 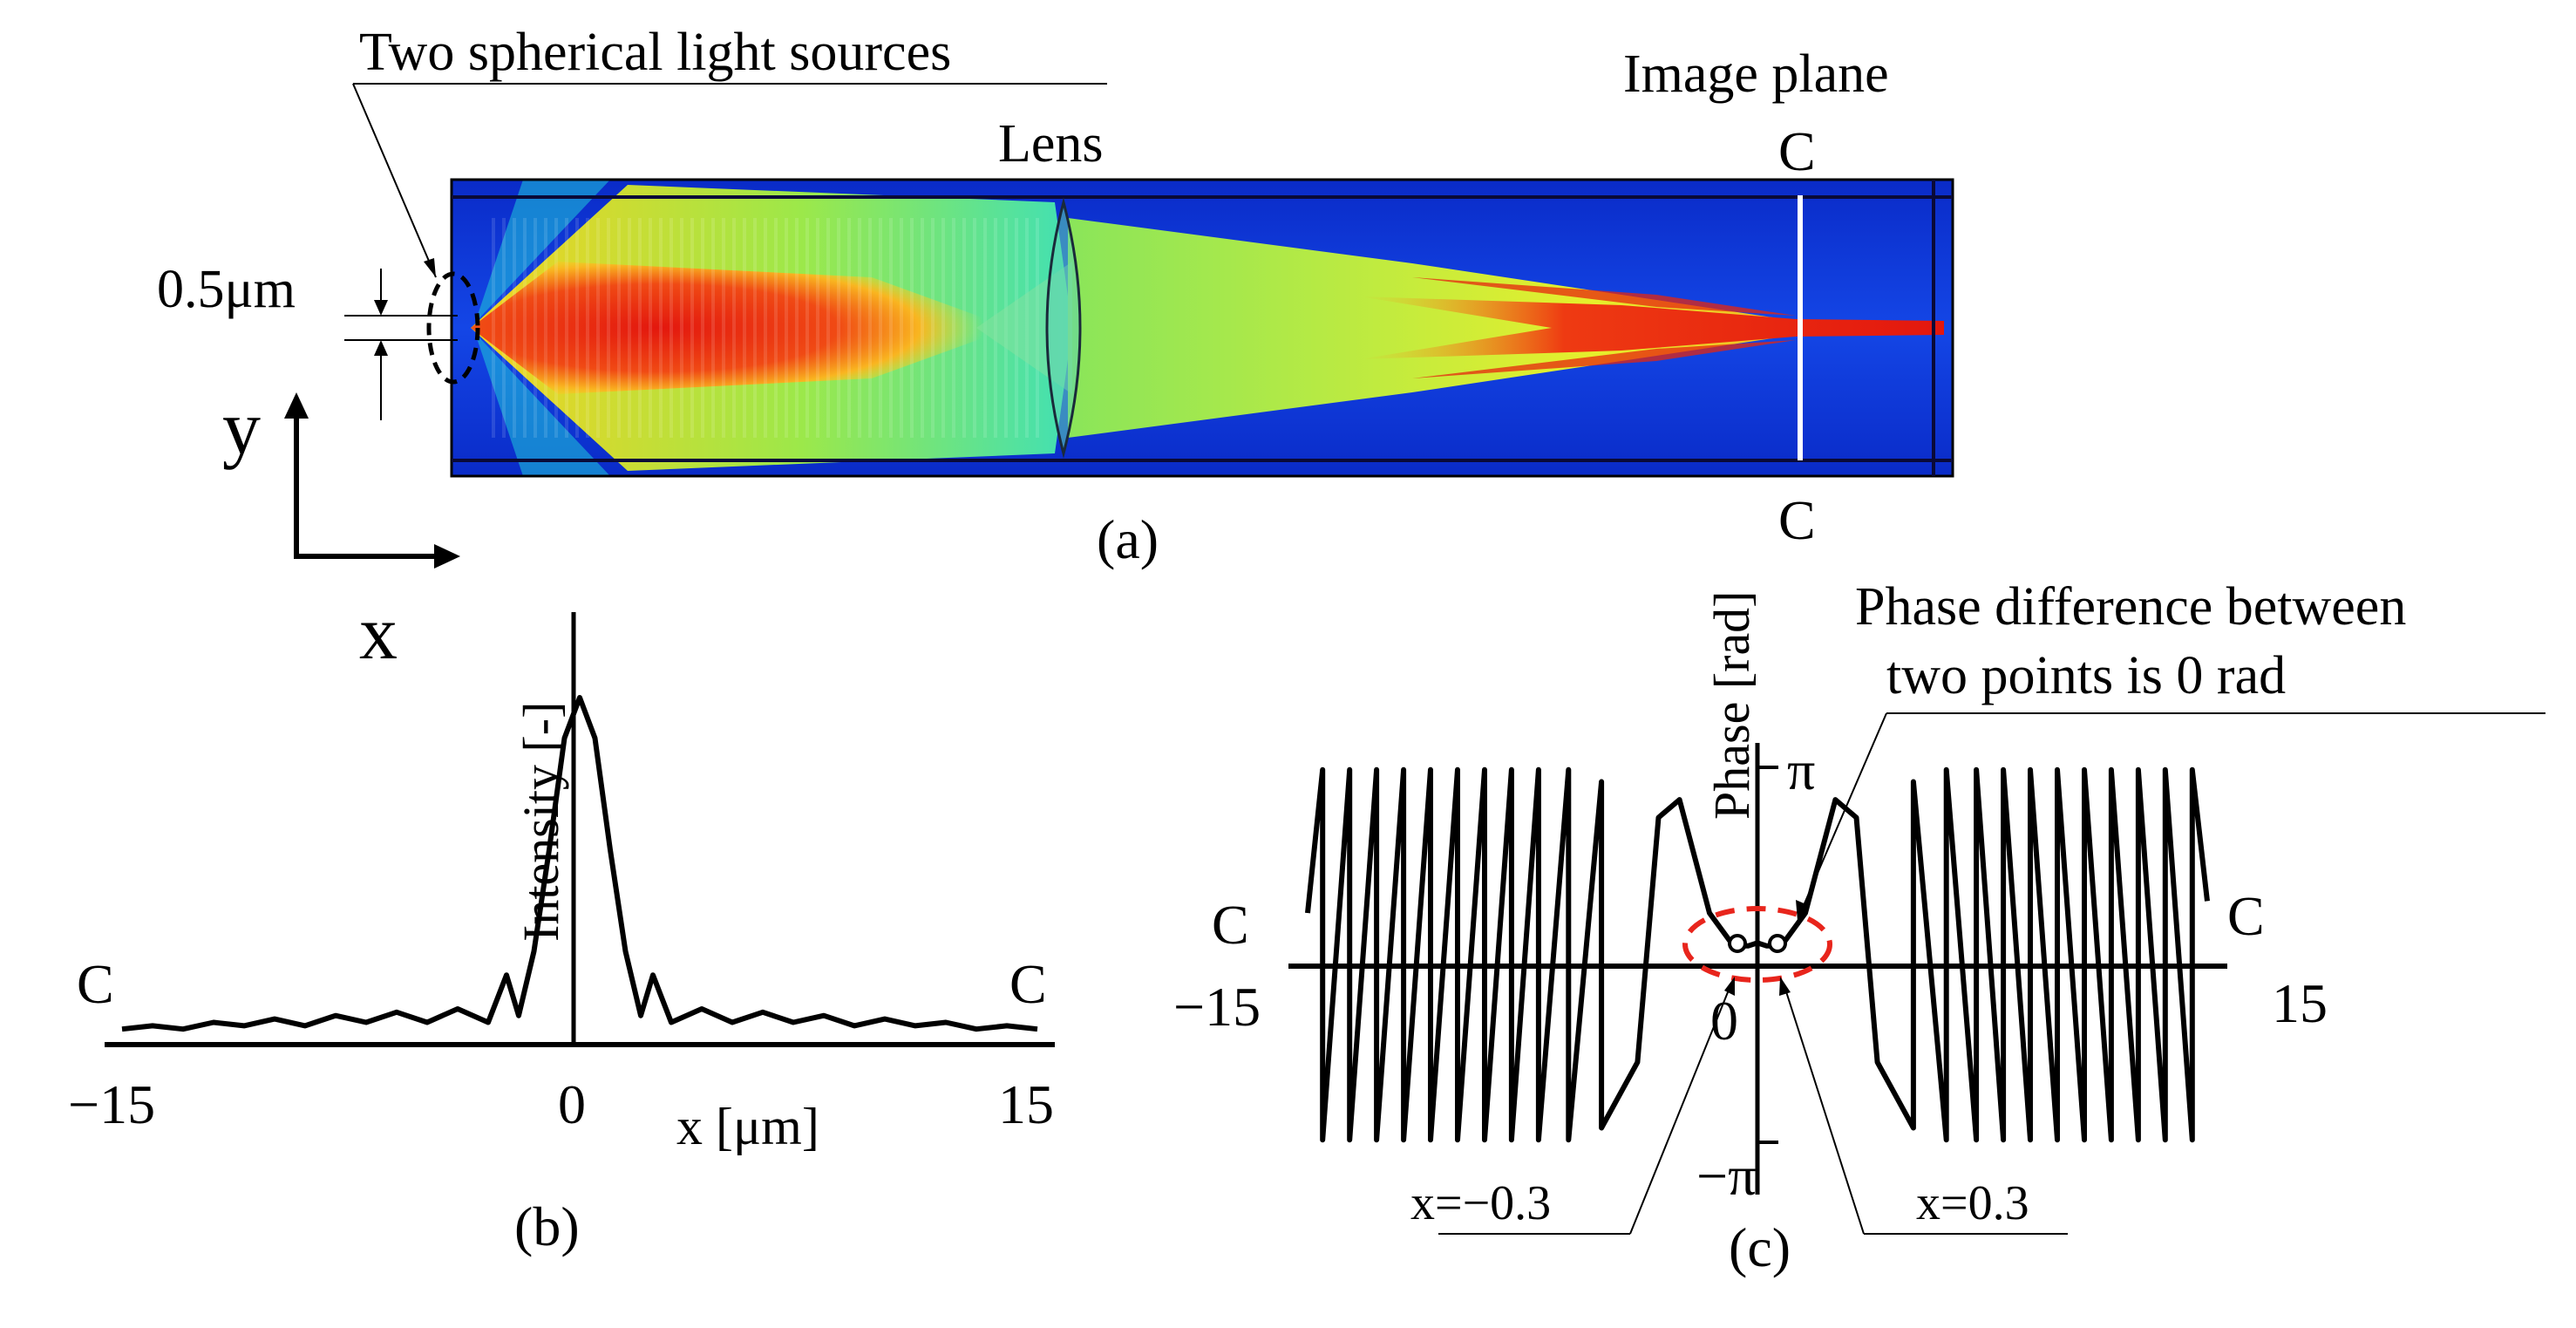 What do you see at coordinates (226, 289) in the screenshot?
I see `separation-label: 0.5μm` at bounding box center [226, 289].